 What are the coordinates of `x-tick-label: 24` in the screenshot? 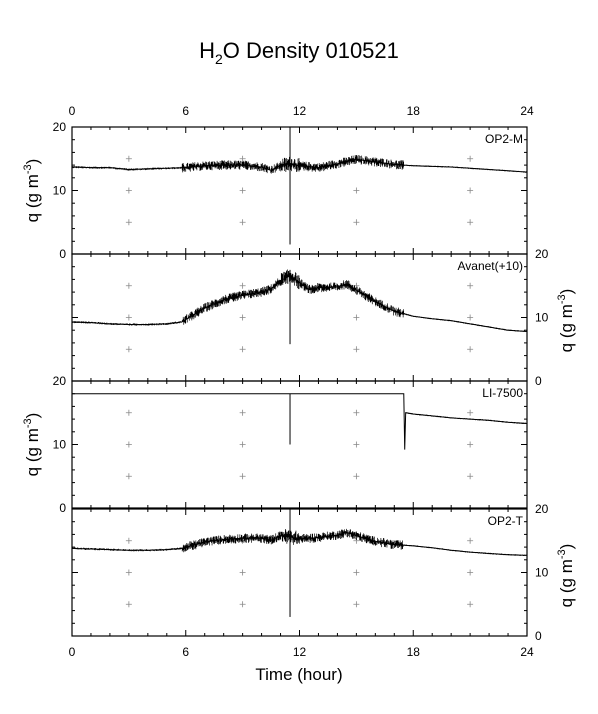 It's located at (527, 652).